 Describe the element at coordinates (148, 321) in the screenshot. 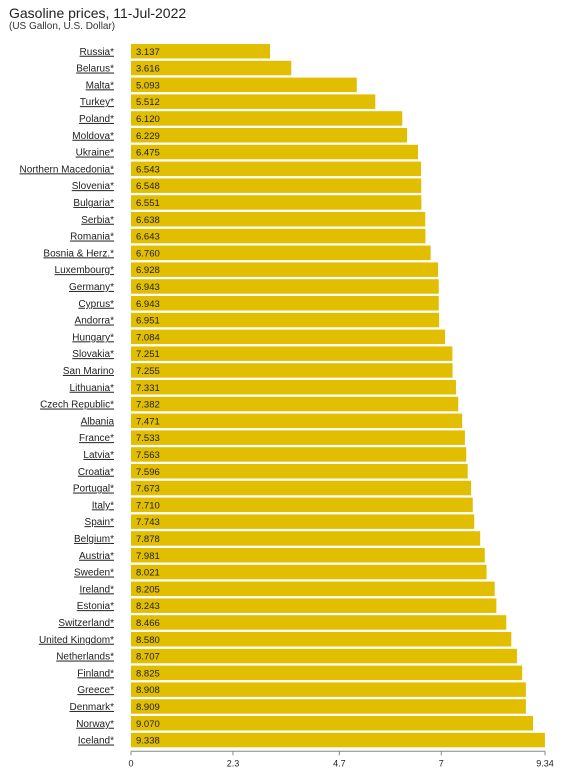

I see `value-label-andorra: 6.951` at that location.